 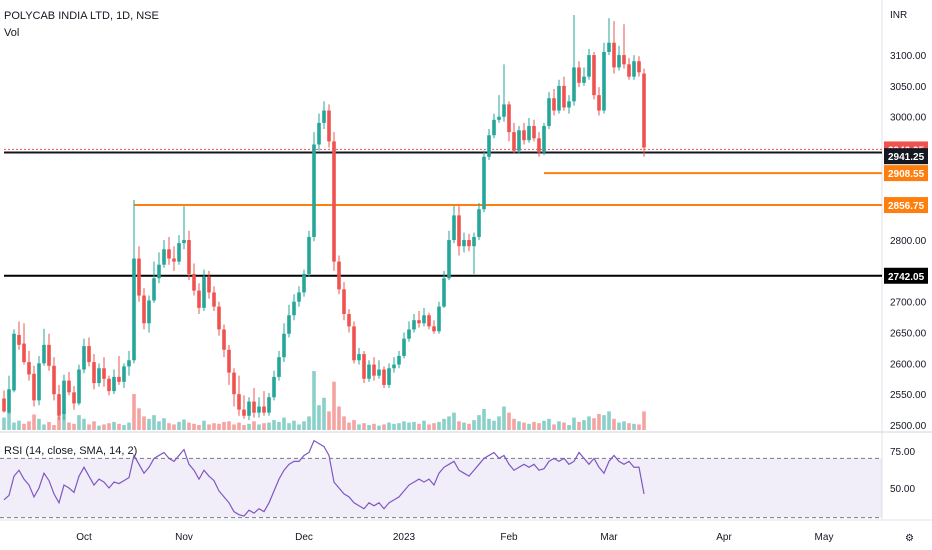 I want to click on price-tick-label: 2650.00, so click(x=908, y=334).